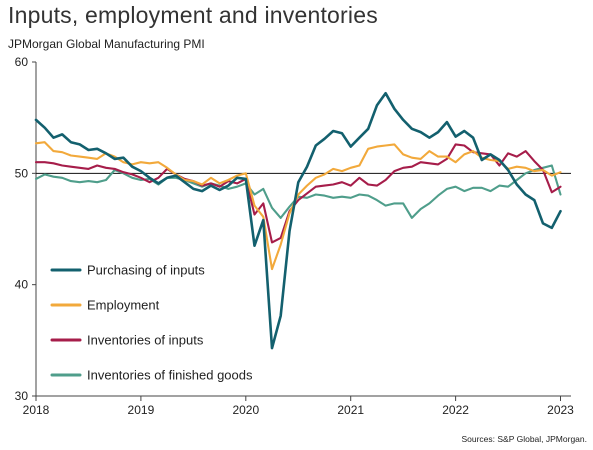  Describe the element at coordinates (141, 410) in the screenshot. I see `x-tick-label: 2019` at that location.